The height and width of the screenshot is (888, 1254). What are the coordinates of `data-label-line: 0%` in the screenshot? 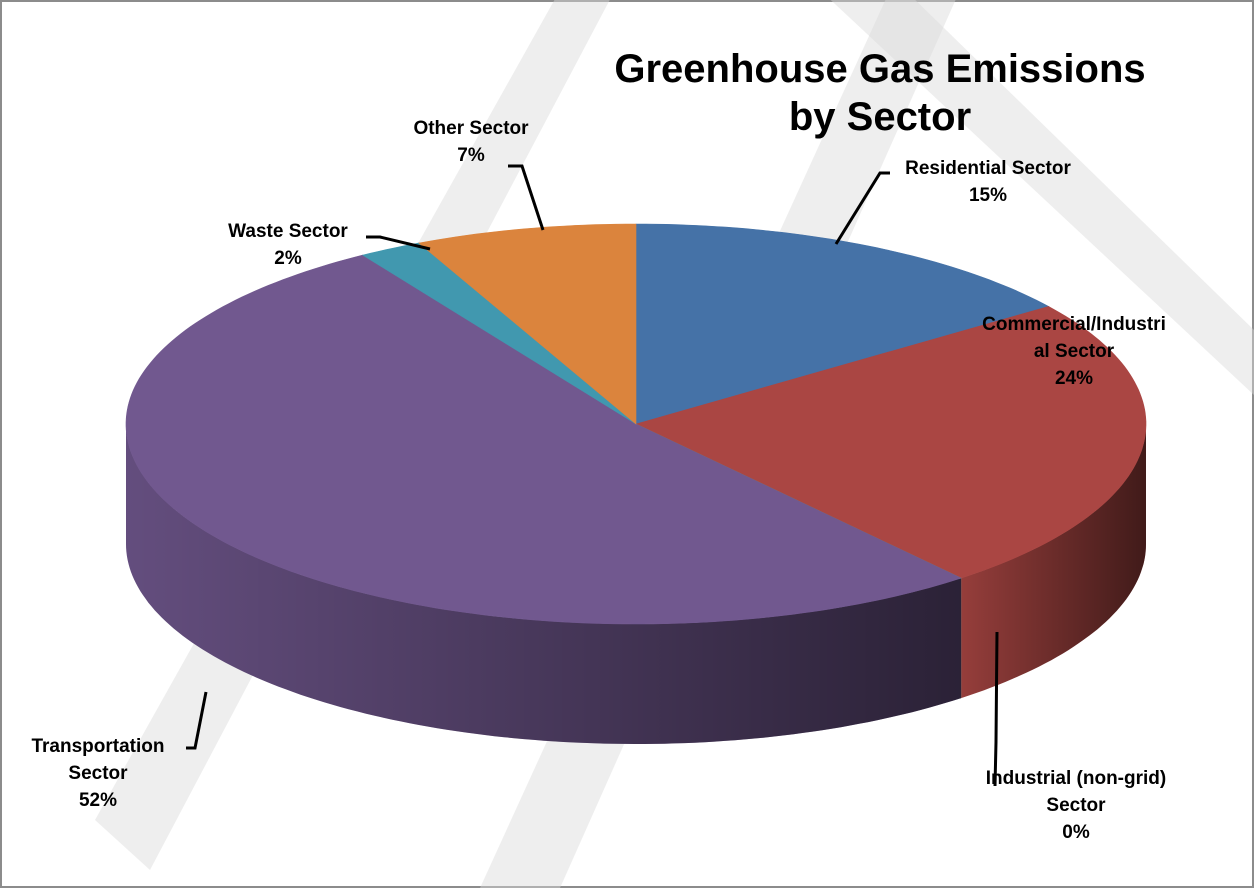 It's located at (1076, 832).